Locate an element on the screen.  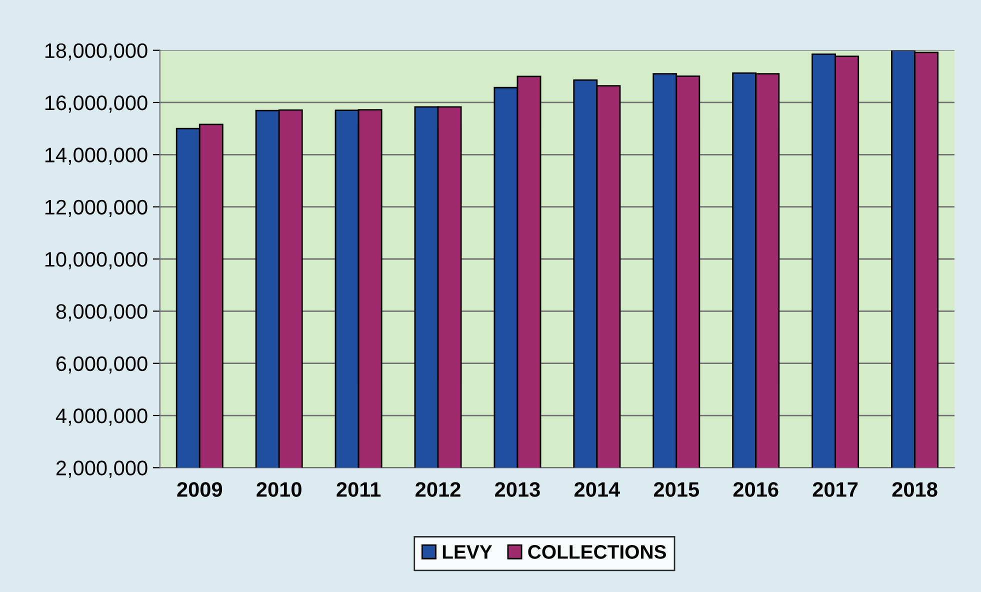
x-tick-label: 2010 is located at coordinates (279, 489).